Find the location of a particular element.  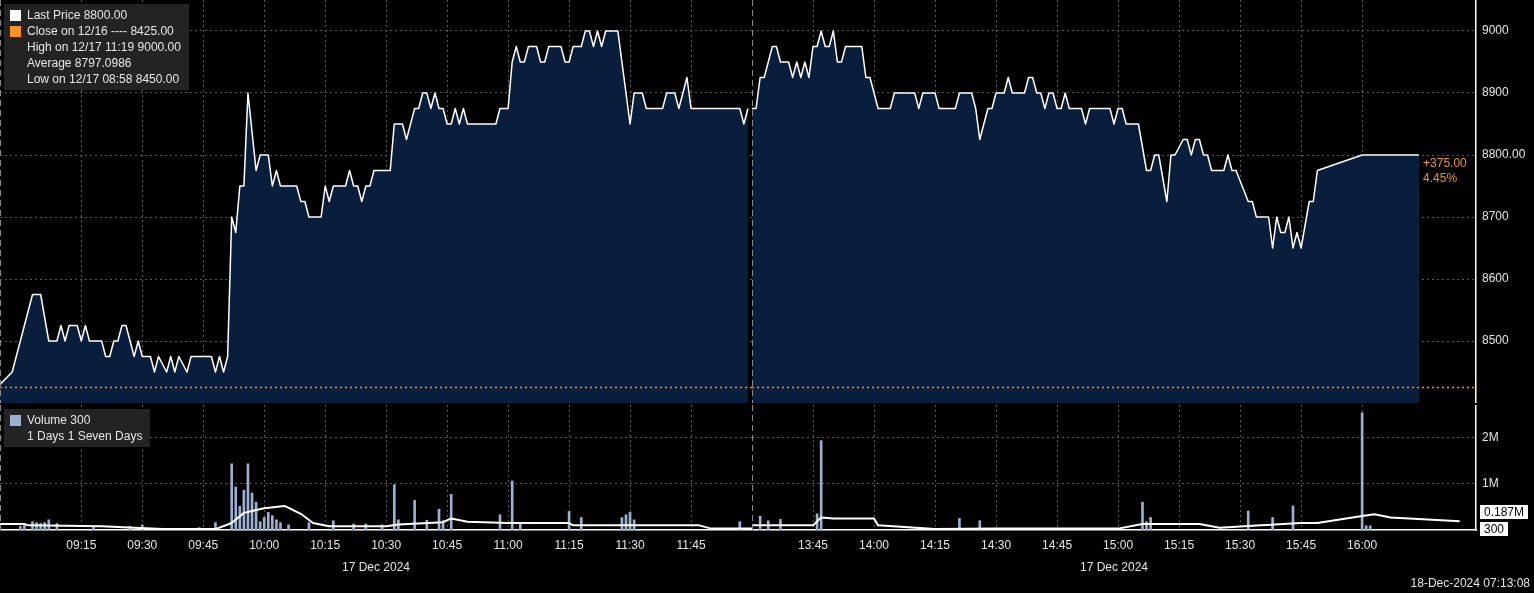

x-tick-label: 14:45 is located at coordinates (1057, 544).